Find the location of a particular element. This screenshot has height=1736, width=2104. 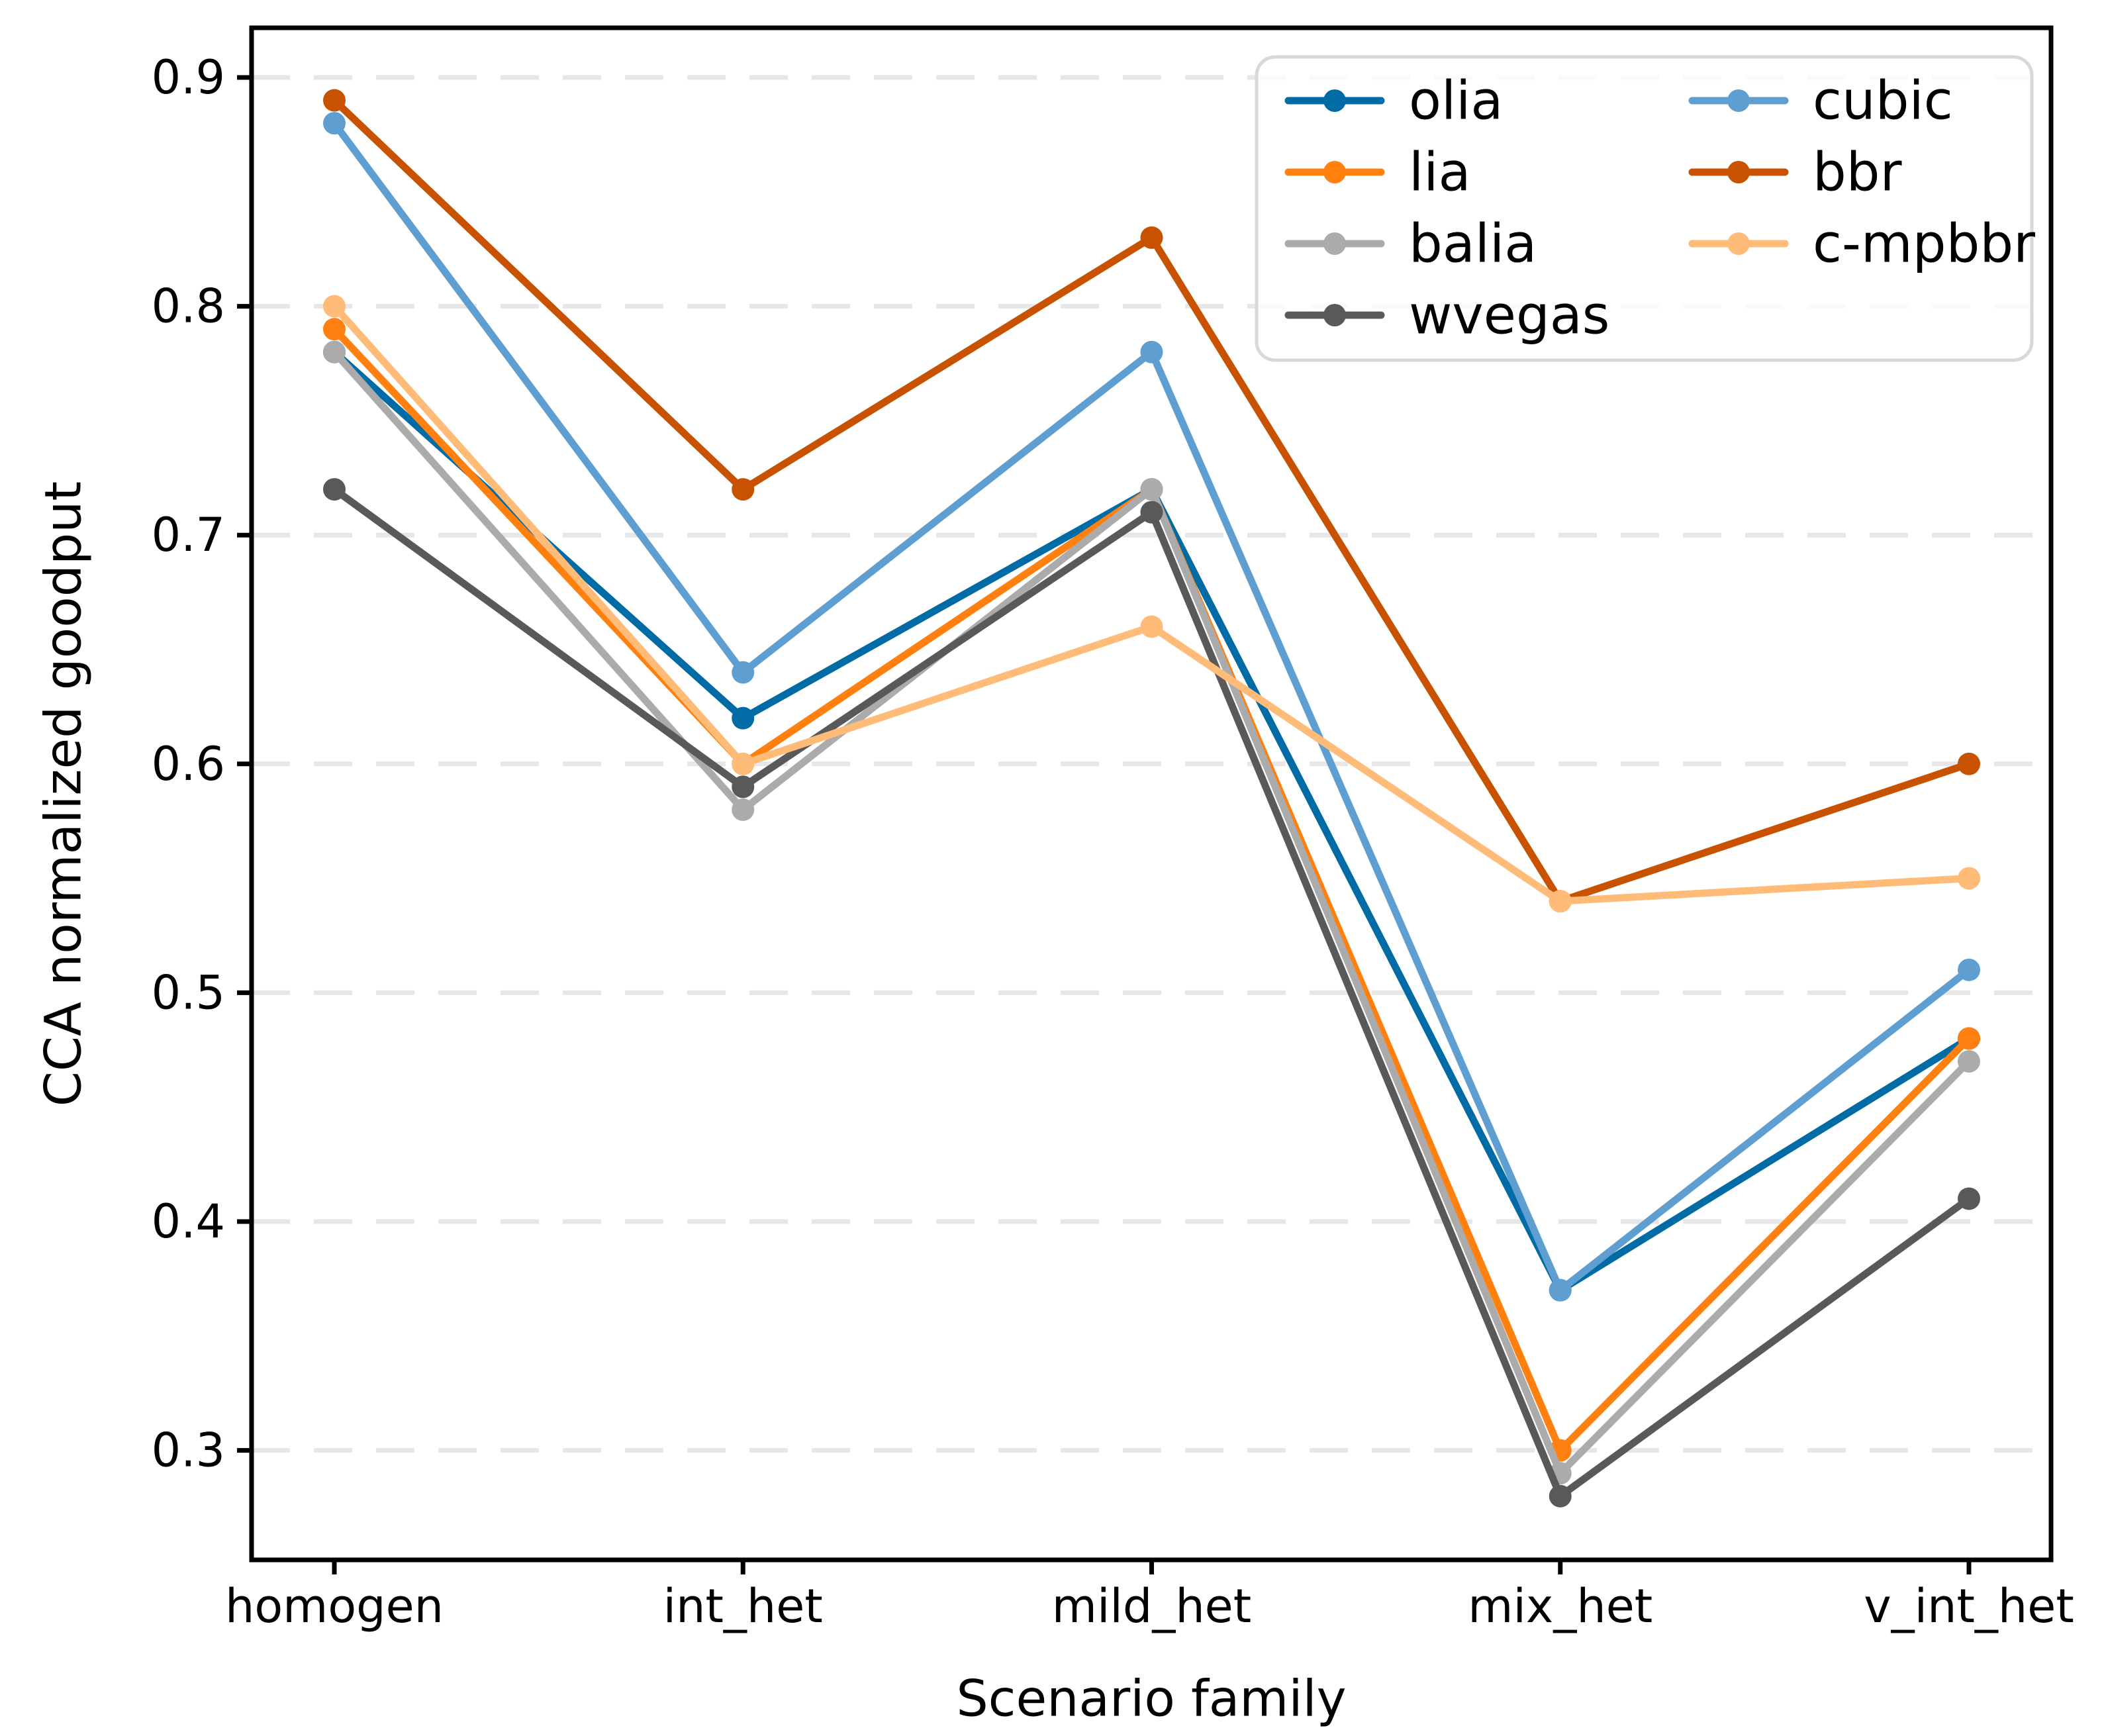

series-marker-balia-v_int_het is located at coordinates (1969, 1061).